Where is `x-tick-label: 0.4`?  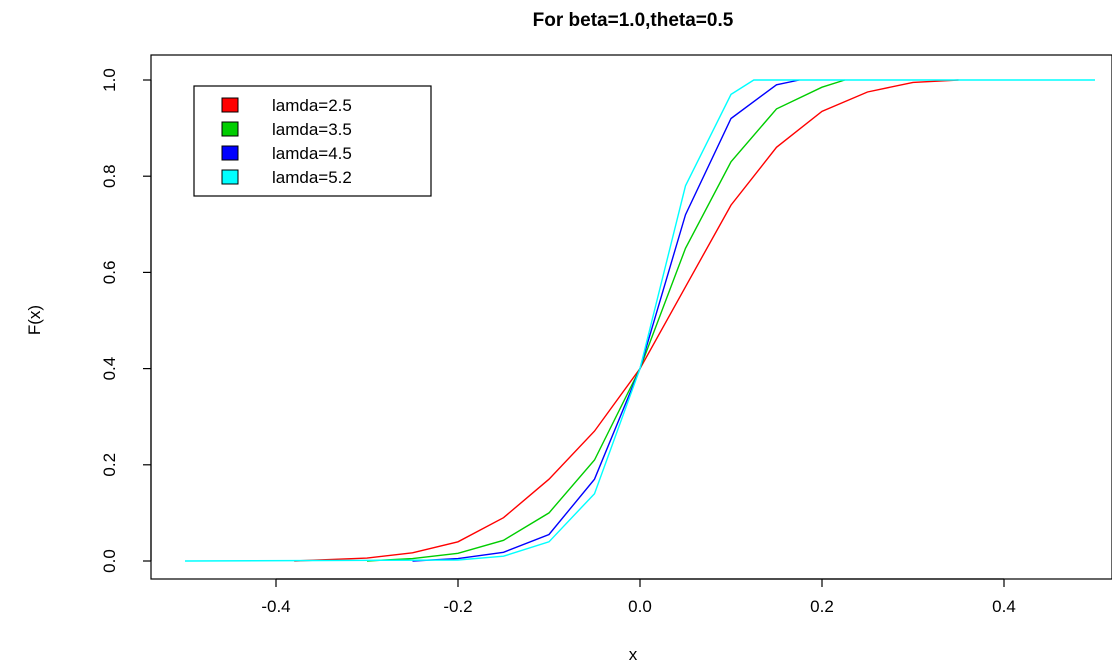 x-tick-label: 0.4 is located at coordinates (1004, 606).